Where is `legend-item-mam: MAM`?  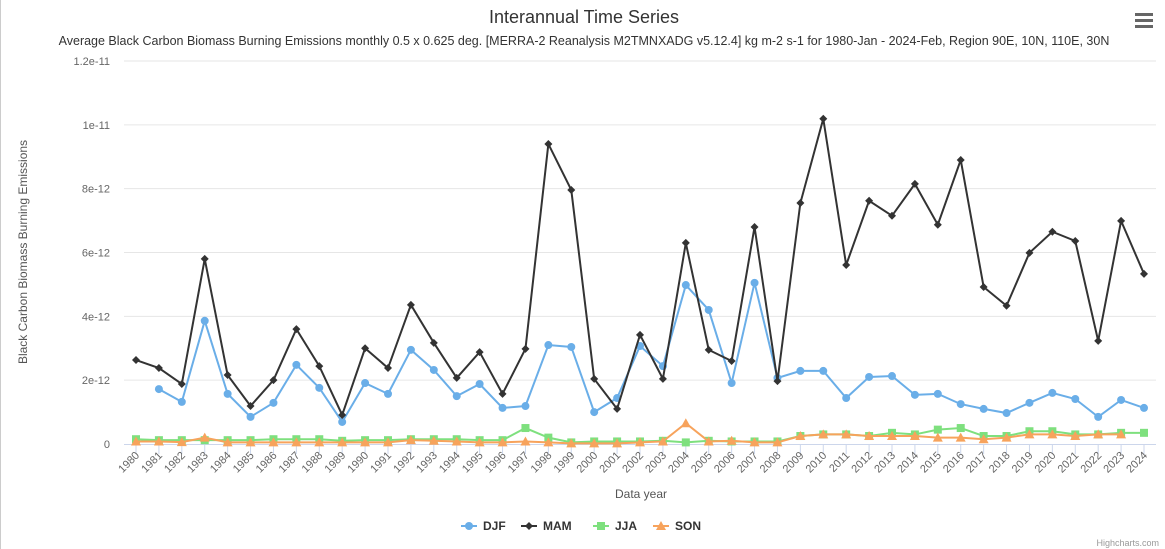 legend-item-mam: MAM is located at coordinates (546, 526).